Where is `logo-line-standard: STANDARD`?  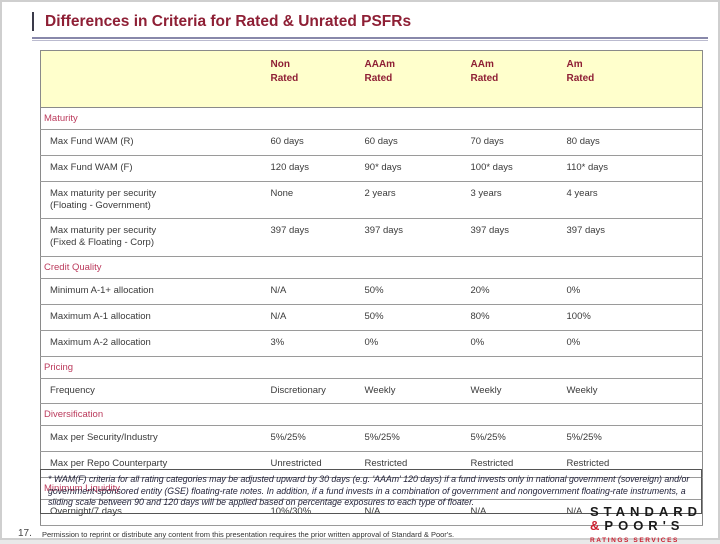
logo-line-standard: STANDARD is located at coordinates (646, 511).